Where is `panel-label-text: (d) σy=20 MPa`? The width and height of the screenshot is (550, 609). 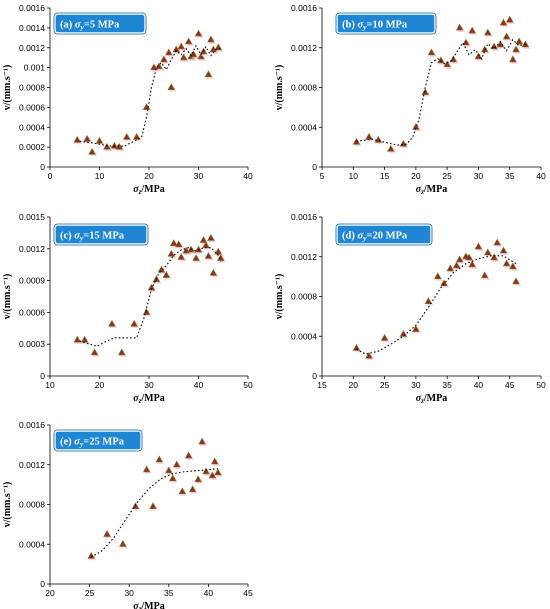
panel-label-text: (d) σy=20 MPa is located at coordinates (375, 237).